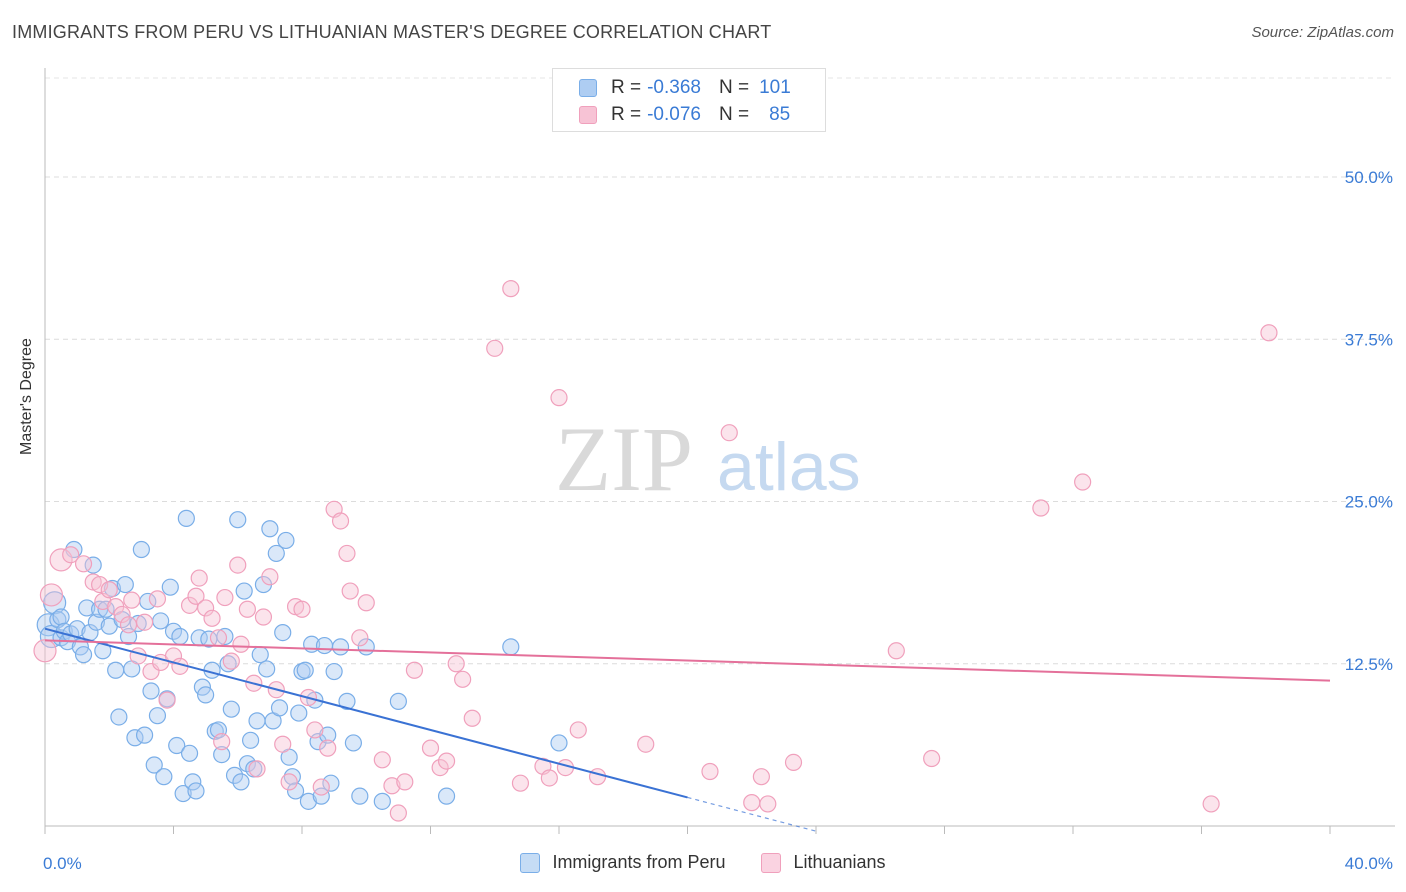  What do you see at coordinates (674, 87) in the screenshot?
I see `legend-r-value: -0.368` at bounding box center [674, 87].